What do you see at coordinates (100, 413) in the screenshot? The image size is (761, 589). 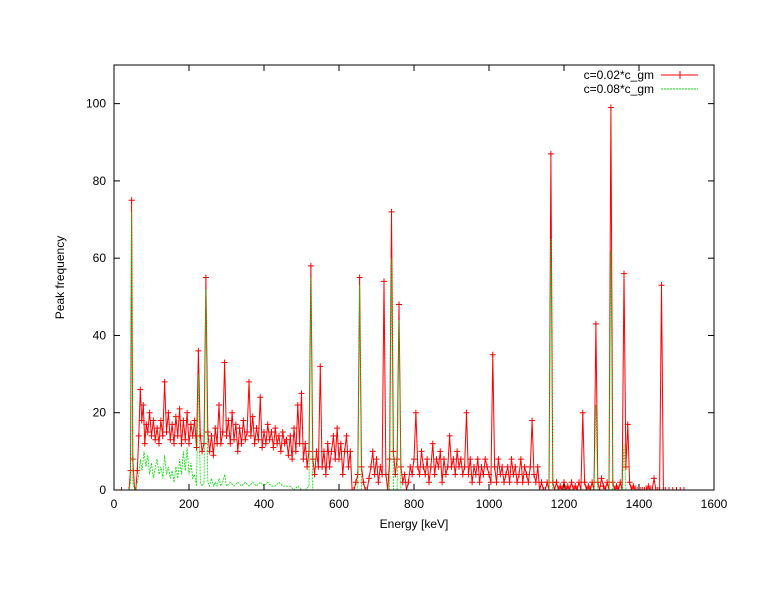 I see `y-tick-label: 20` at bounding box center [100, 413].